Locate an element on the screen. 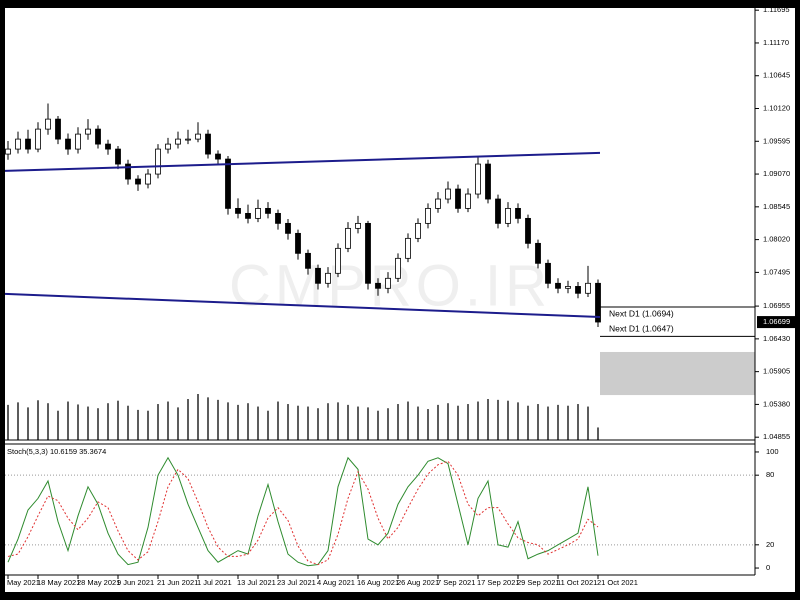 The height and width of the screenshot is (600, 800). y-tick-label: 1.04855 is located at coordinates (776, 436).